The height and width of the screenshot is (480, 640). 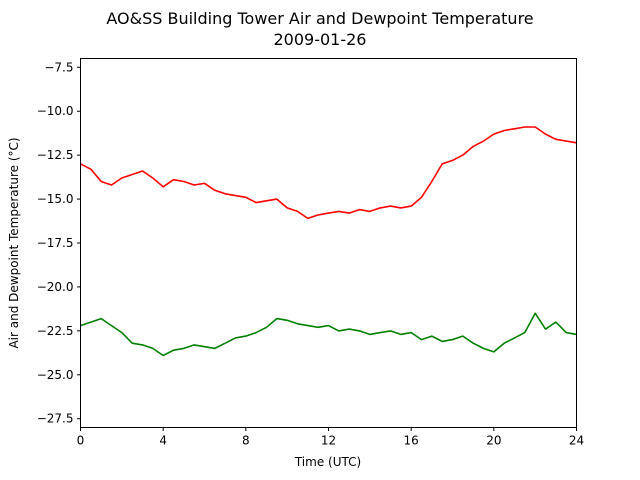 I want to click on y-tick-label: −20.0, so click(x=55, y=287).